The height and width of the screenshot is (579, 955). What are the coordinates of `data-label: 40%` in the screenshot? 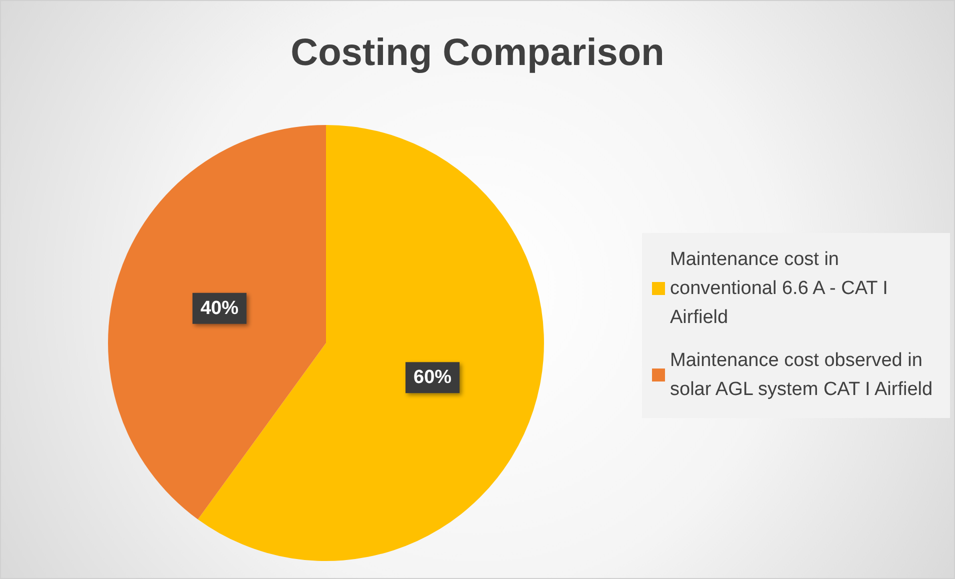 It's located at (219, 308).